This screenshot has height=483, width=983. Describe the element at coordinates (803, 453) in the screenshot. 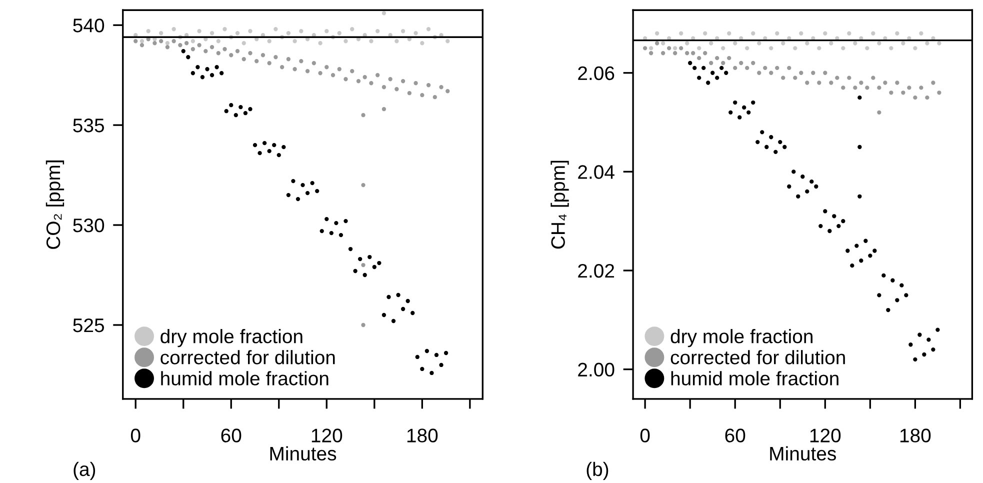

I see `x-axis-title: Minutes` at that location.